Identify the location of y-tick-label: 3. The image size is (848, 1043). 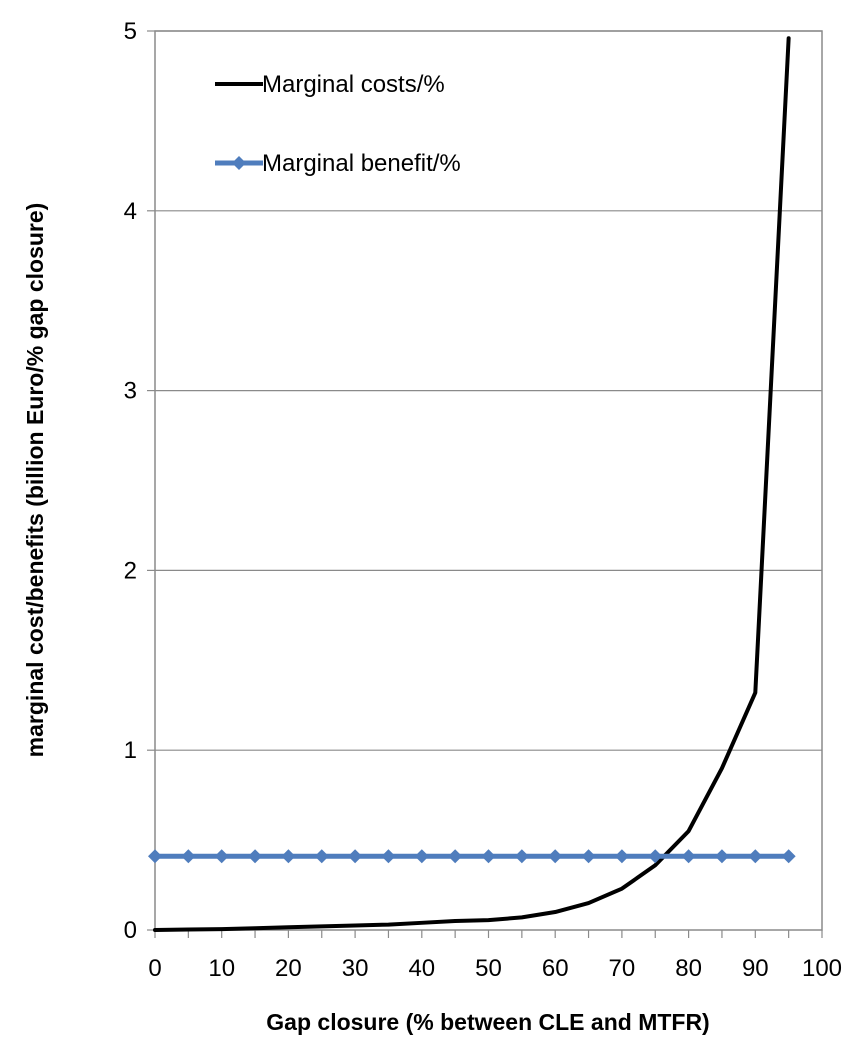
(130, 391).